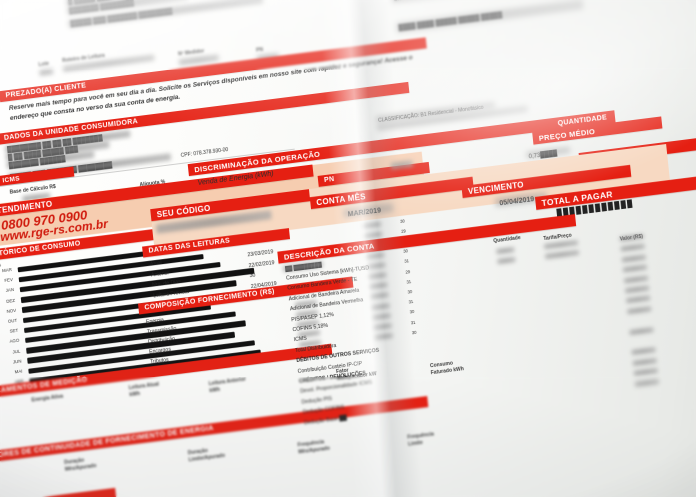 Image resolution: width=696 pixels, height=497 pixels. I want to click on continuidade-col-1: Duração Mês/Apurado, so click(80, 465).